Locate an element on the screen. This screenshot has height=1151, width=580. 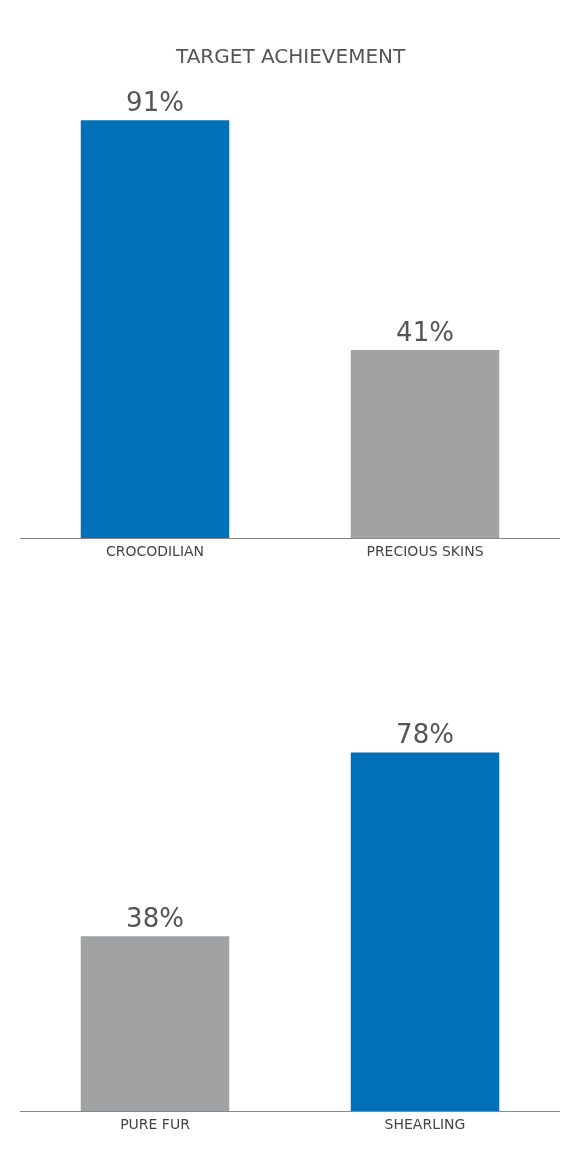
data-label: 78% is located at coordinates (425, 734).